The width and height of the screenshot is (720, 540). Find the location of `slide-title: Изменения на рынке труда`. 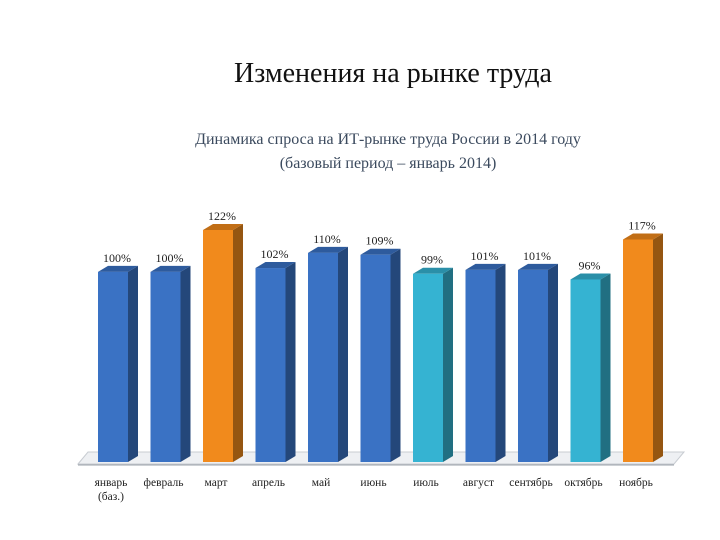

slide-title: Изменения на рынке труда is located at coordinates (393, 73).